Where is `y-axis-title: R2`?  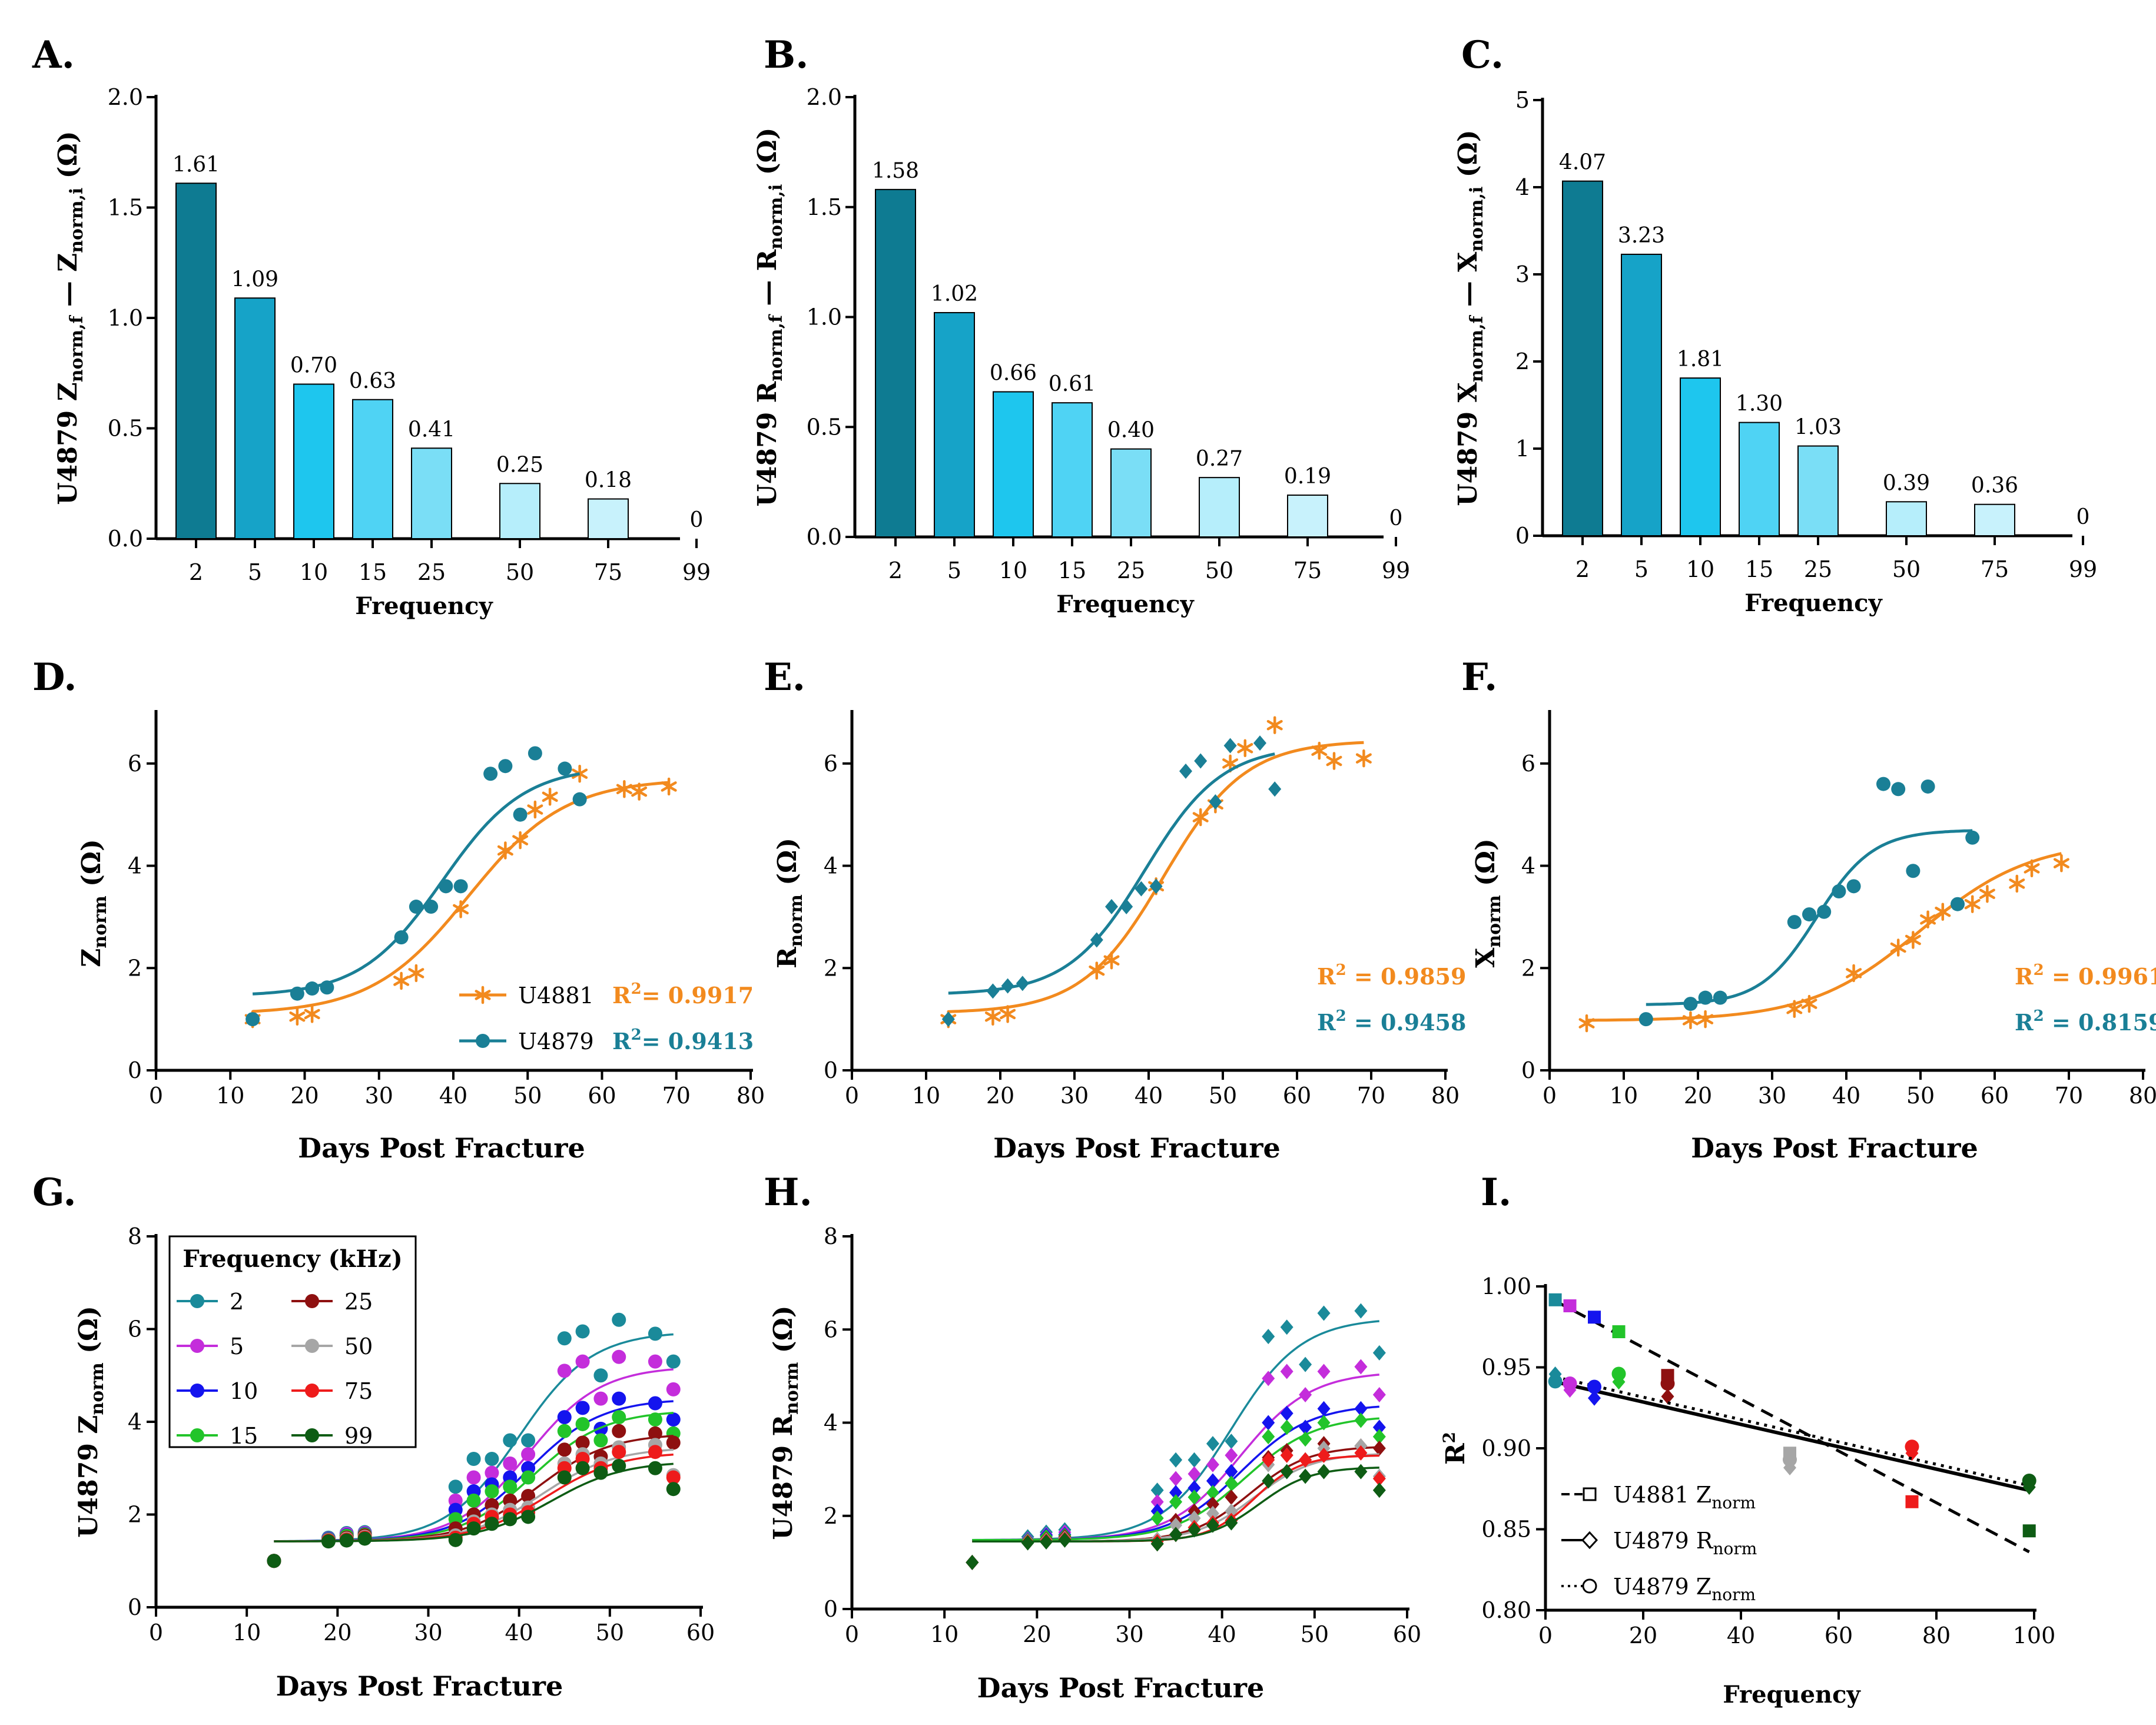
y-axis-title: R2 is located at coordinates (1455, 1448).